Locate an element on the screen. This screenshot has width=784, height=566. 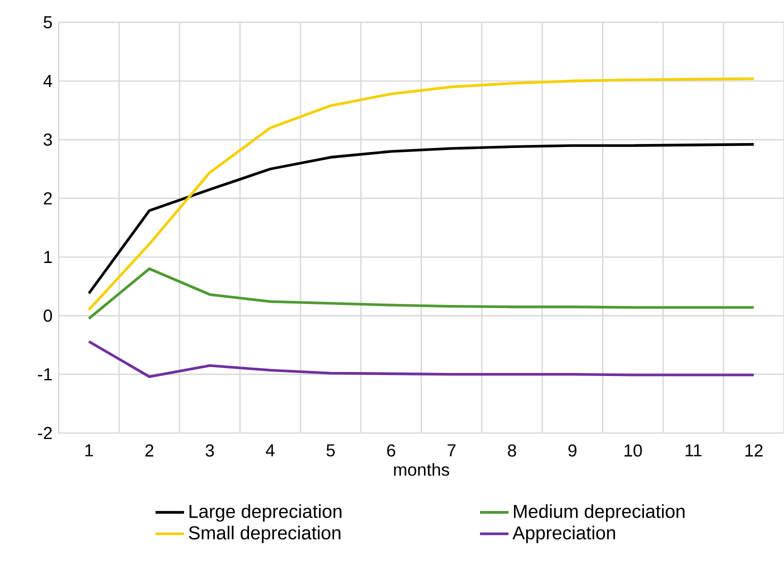
x-tick-label: 11 is located at coordinates (694, 450).